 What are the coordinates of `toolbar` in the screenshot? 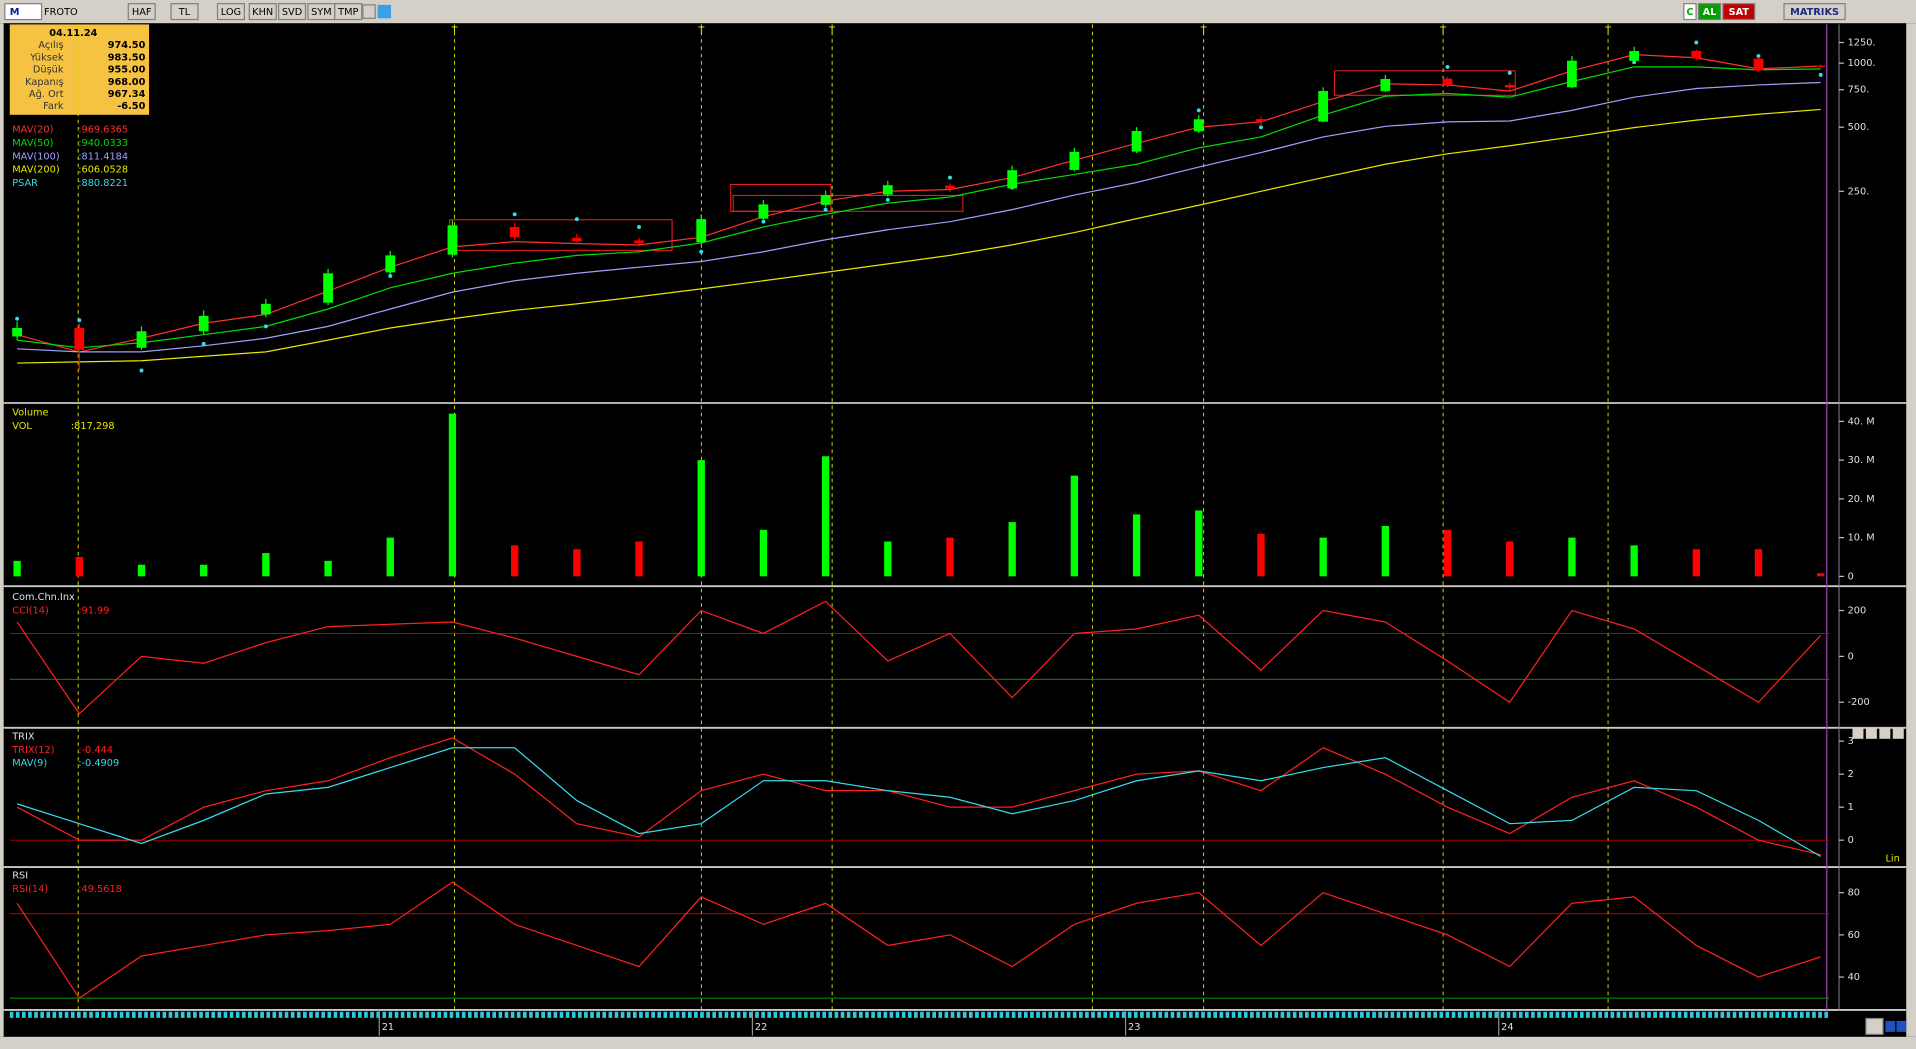 It's located at (958, 12).